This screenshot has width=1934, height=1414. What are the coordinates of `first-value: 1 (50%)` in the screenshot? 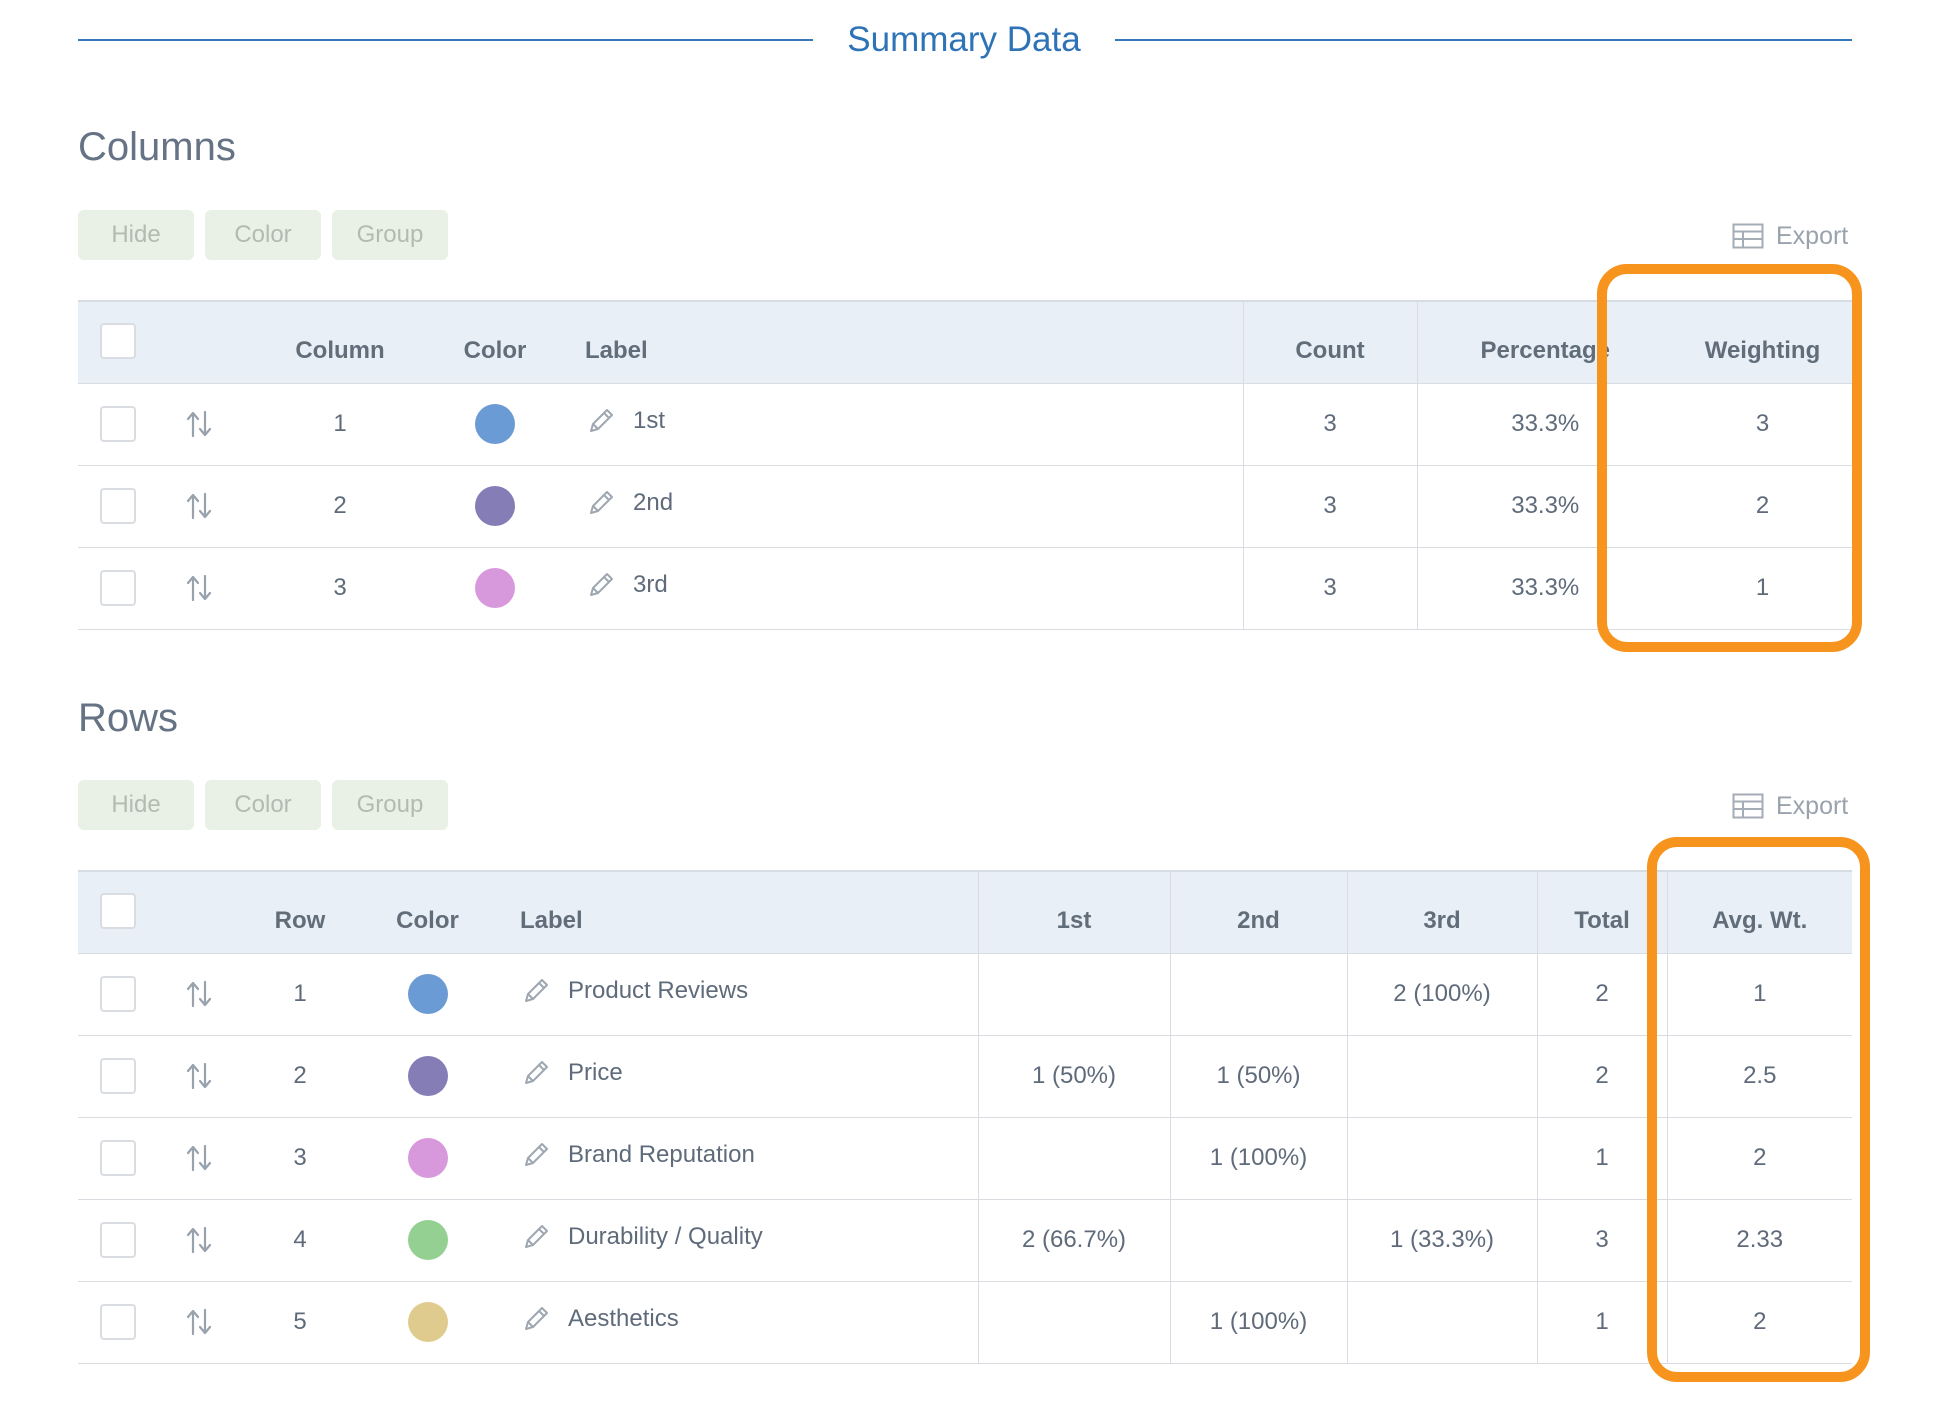 It's located at (1073, 1075).